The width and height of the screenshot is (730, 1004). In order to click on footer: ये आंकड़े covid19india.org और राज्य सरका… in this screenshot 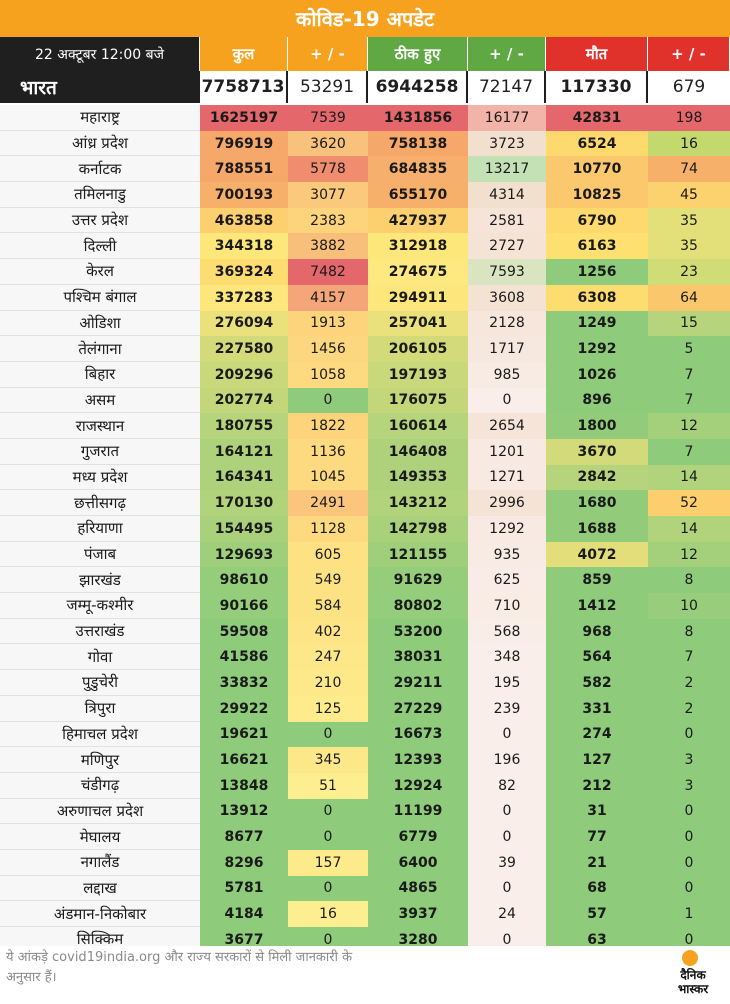, I will do `click(365, 975)`.